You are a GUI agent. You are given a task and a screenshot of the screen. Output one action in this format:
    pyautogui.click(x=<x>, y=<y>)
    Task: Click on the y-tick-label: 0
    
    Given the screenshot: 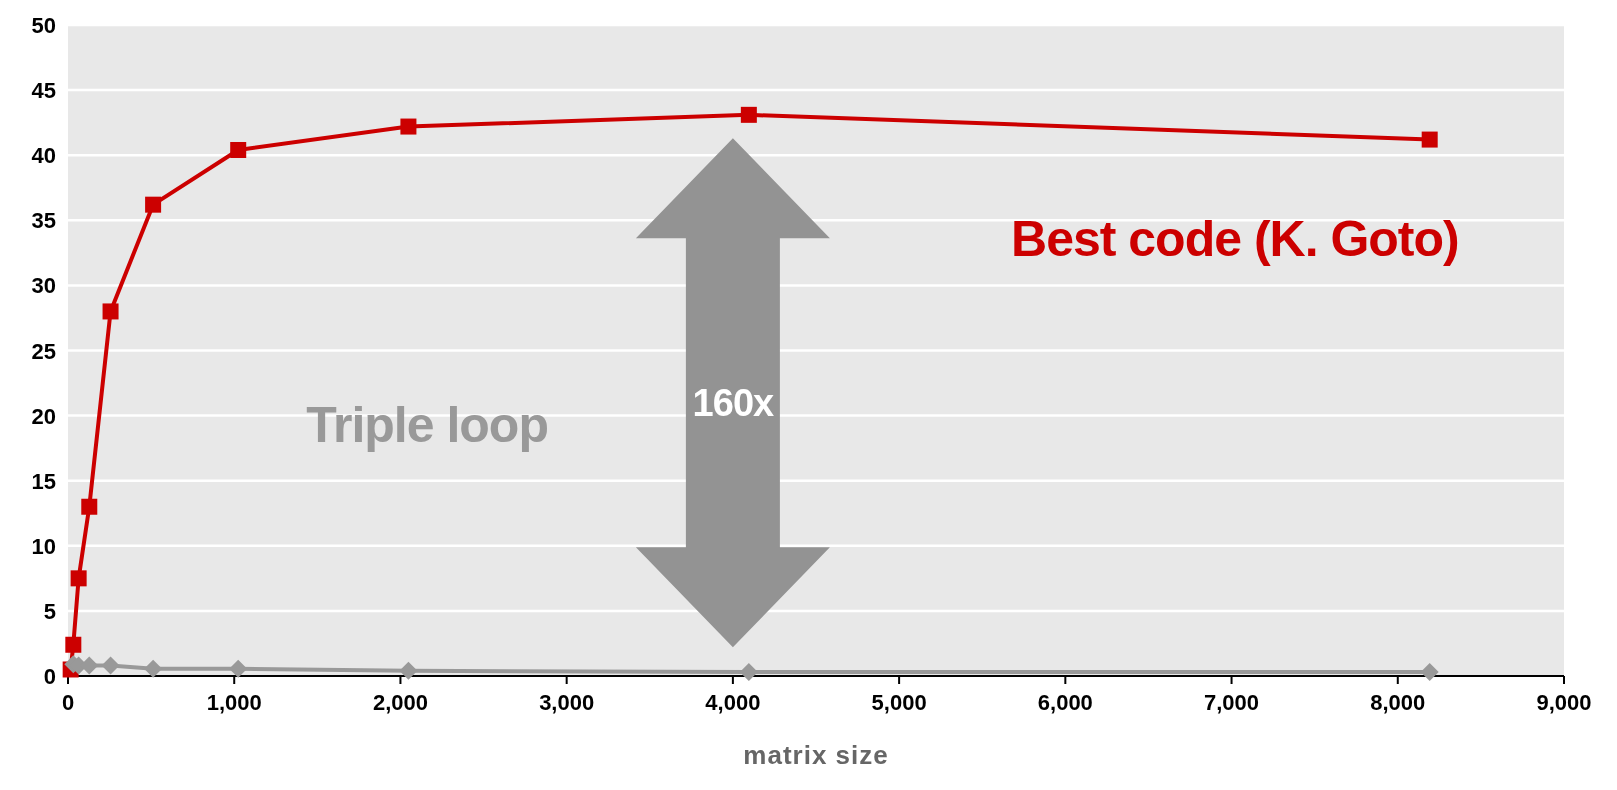 What is the action you would take?
    pyautogui.click(x=49, y=676)
    